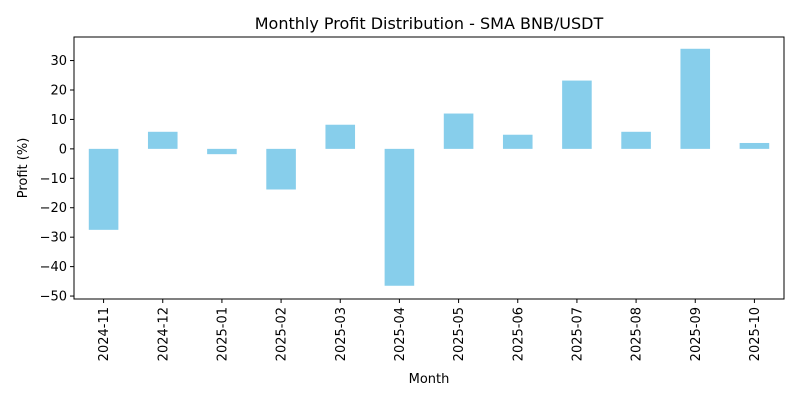  Describe the element at coordinates (58, 61) in the screenshot. I see `y-tick-label: 30` at that location.